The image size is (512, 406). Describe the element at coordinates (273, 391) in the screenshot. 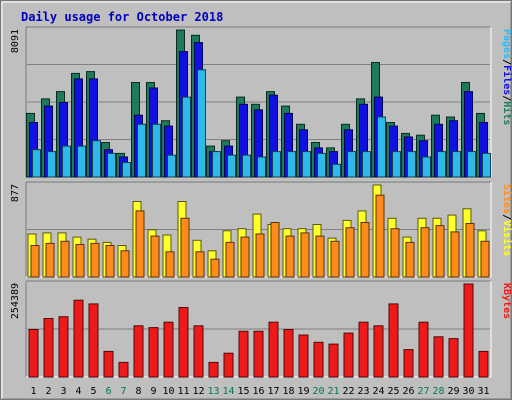

I see `x-tick-label-day-17: 17` at that location.